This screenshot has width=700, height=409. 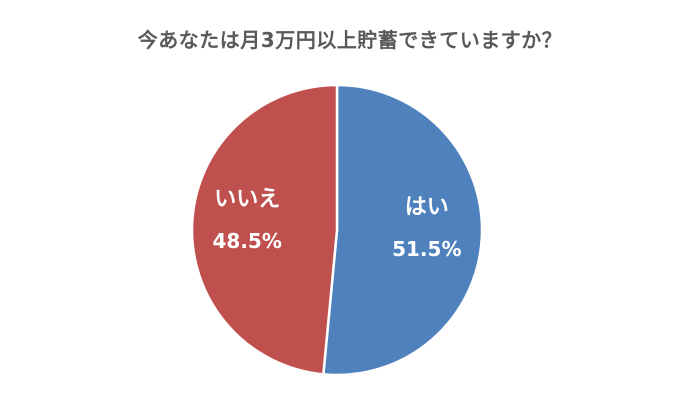 What do you see at coordinates (247, 199) in the screenshot?
I see `slice-category-label: いいえ` at bounding box center [247, 199].